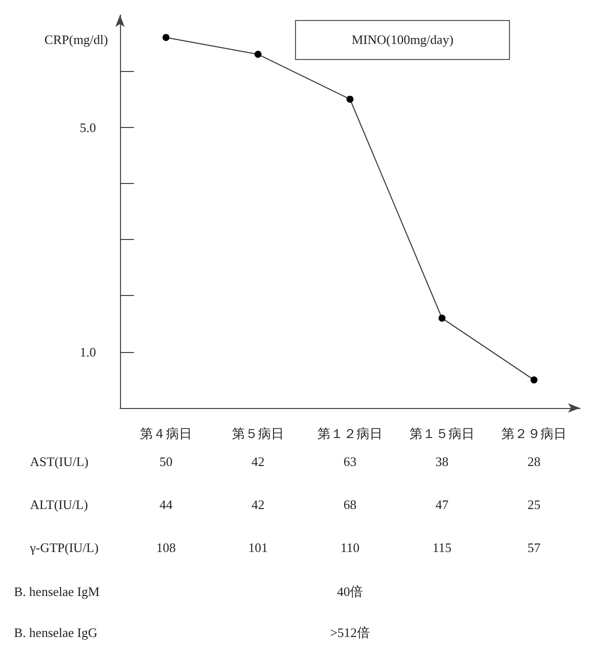 The image size is (592, 650). What do you see at coordinates (534, 462) in the screenshot?
I see `text: 28` at bounding box center [534, 462].